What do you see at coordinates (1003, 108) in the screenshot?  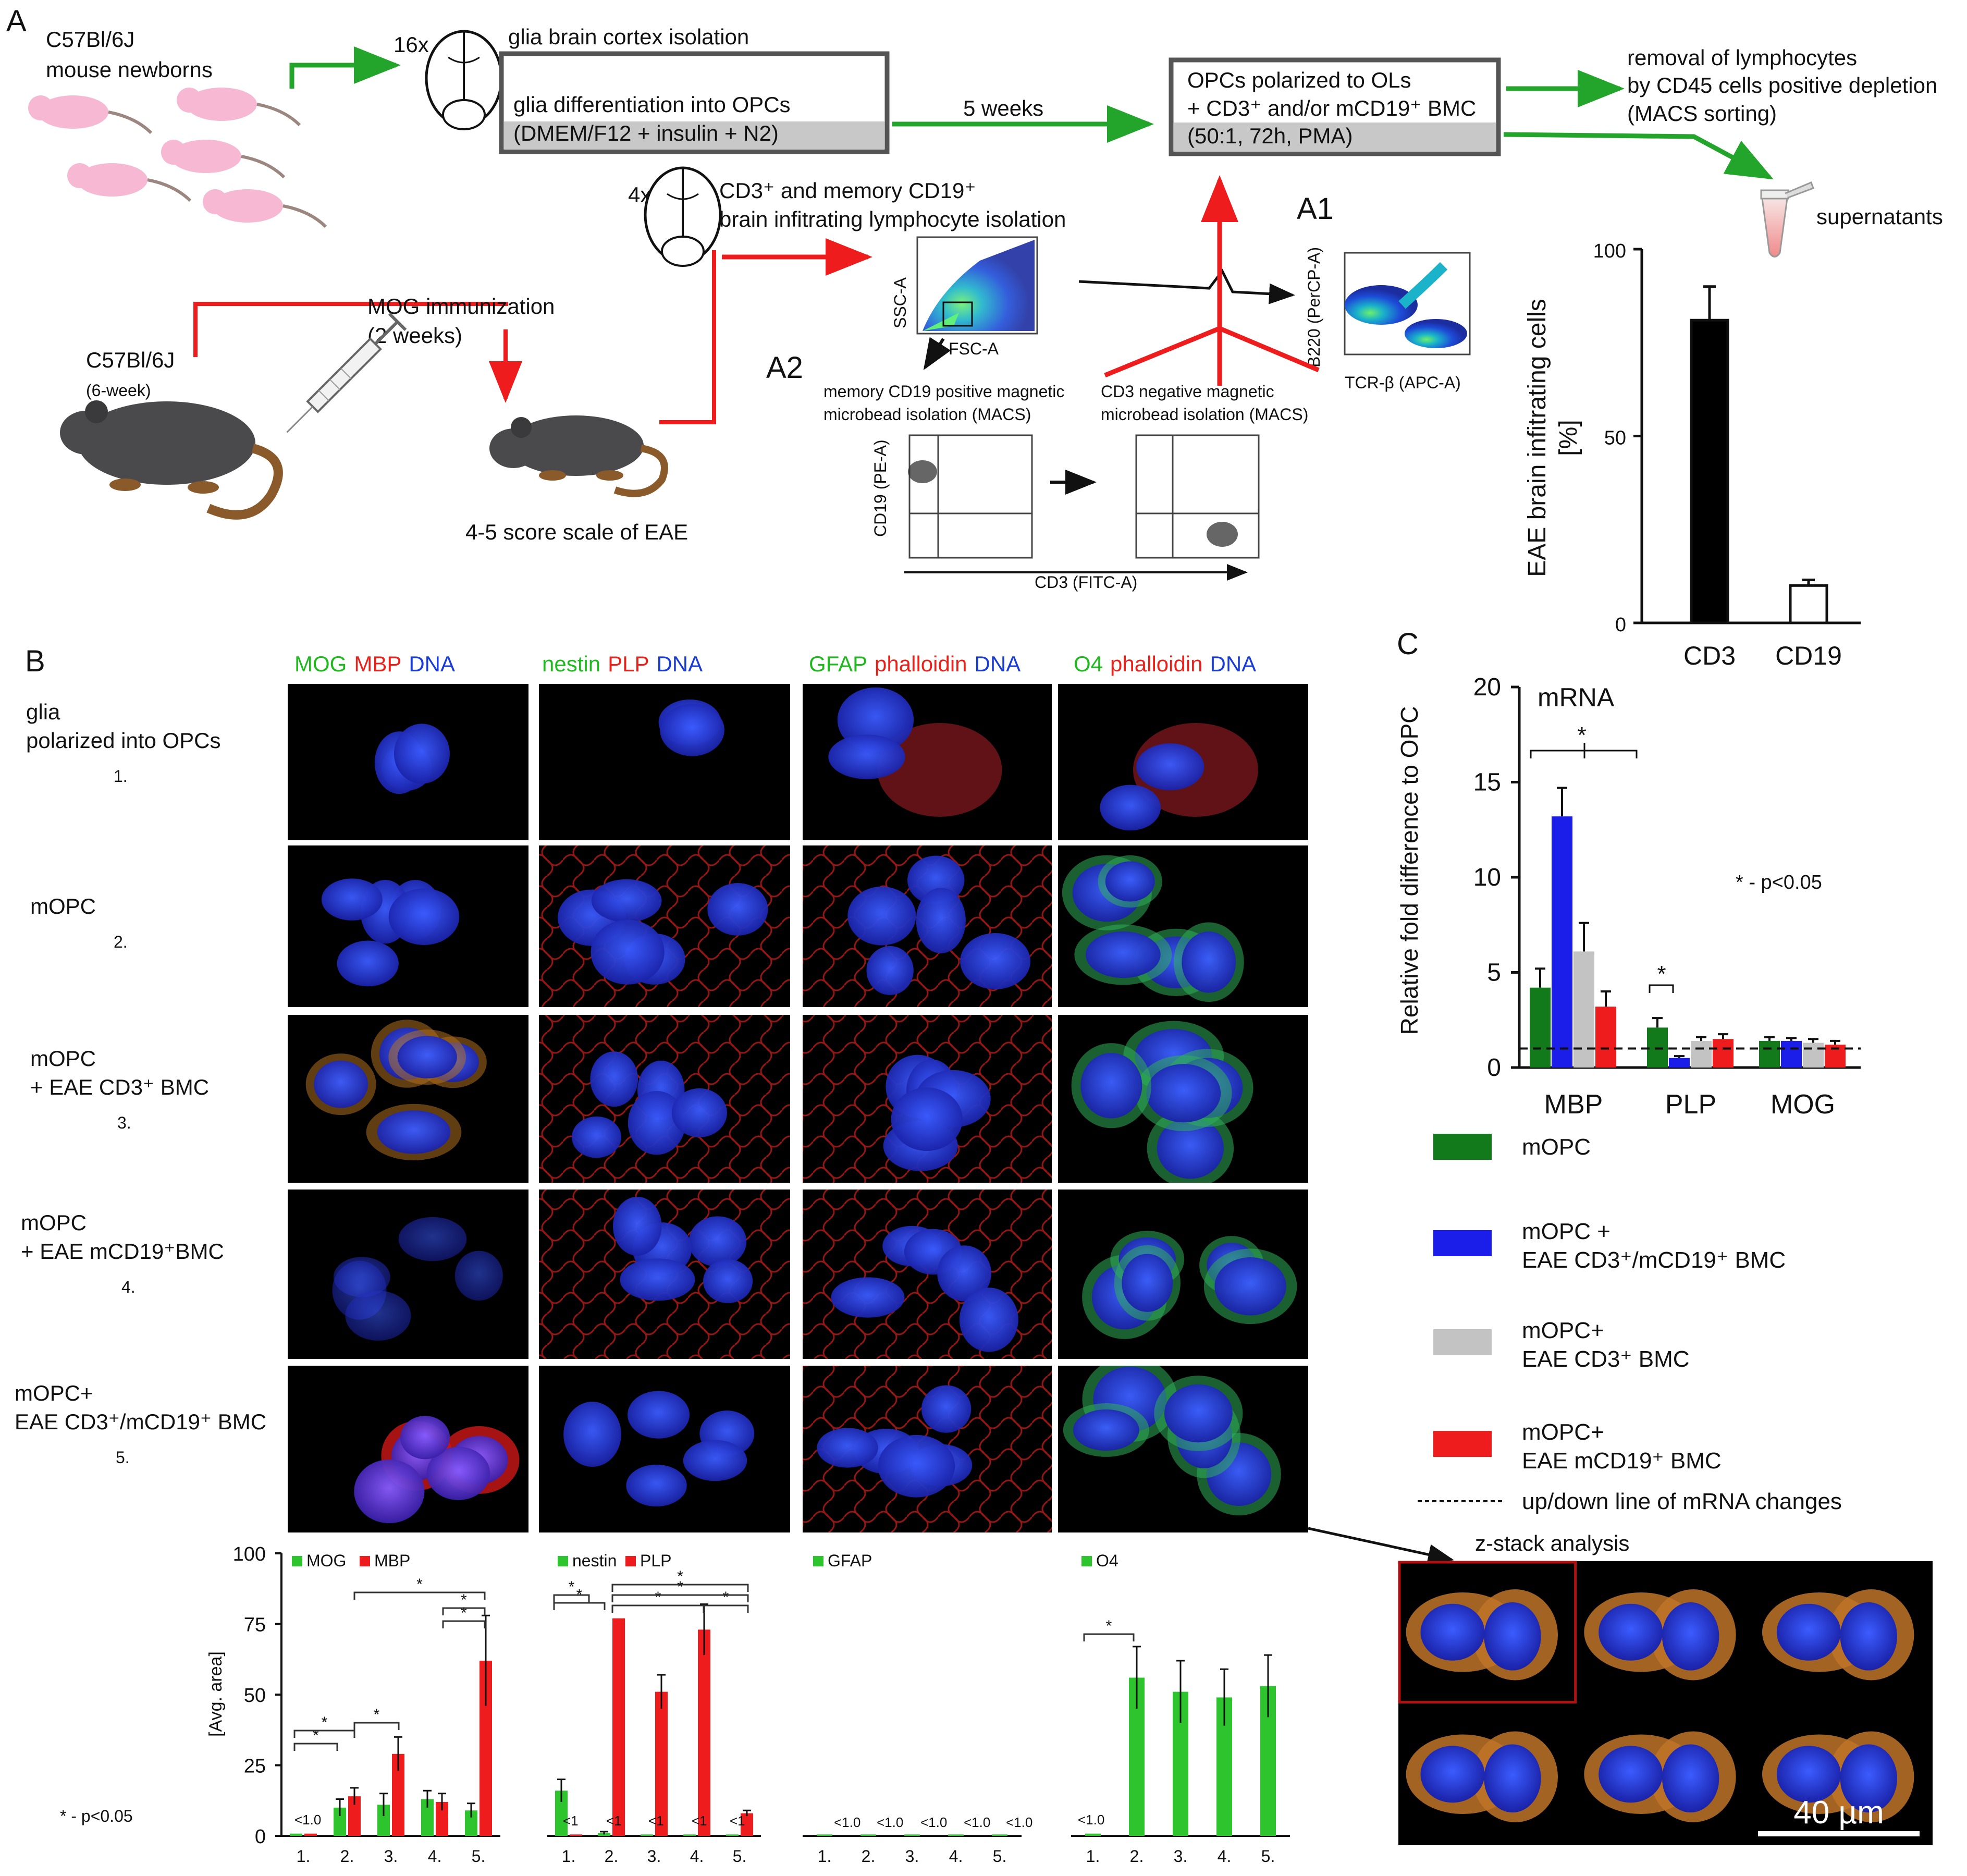 I see `five-weeks-text: 5 weeks` at bounding box center [1003, 108].